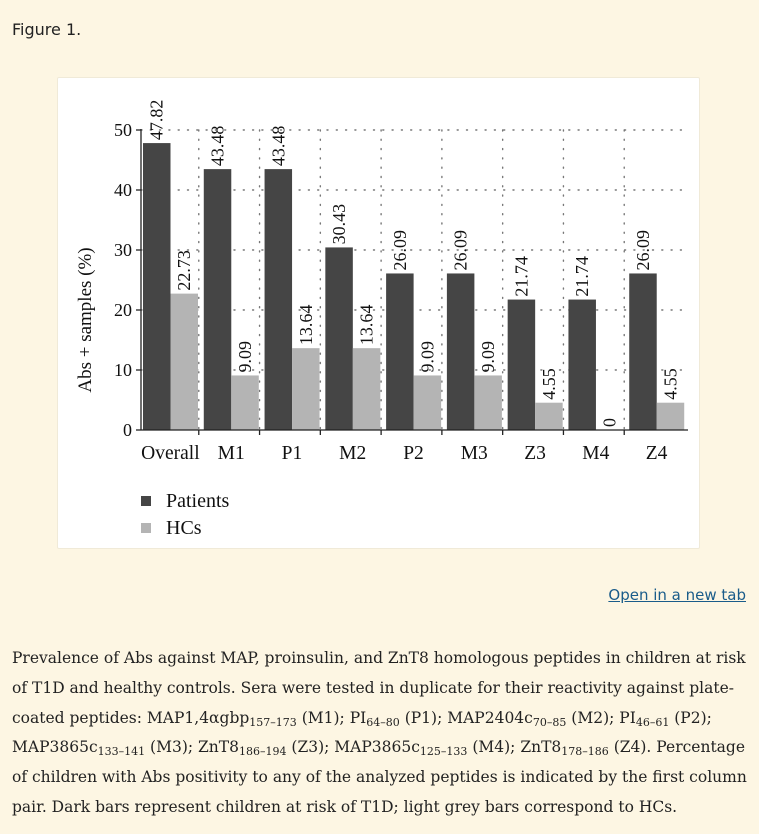  Describe the element at coordinates (474, 453) in the screenshot. I see `x-tick-label: M3` at that location.